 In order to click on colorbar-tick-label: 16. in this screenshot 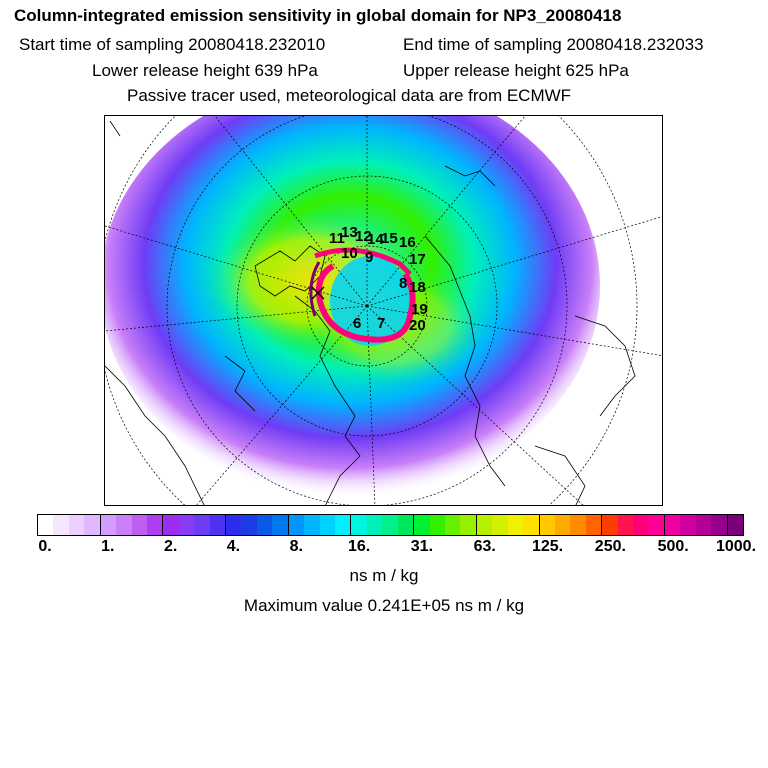, I will do `click(359, 546)`.